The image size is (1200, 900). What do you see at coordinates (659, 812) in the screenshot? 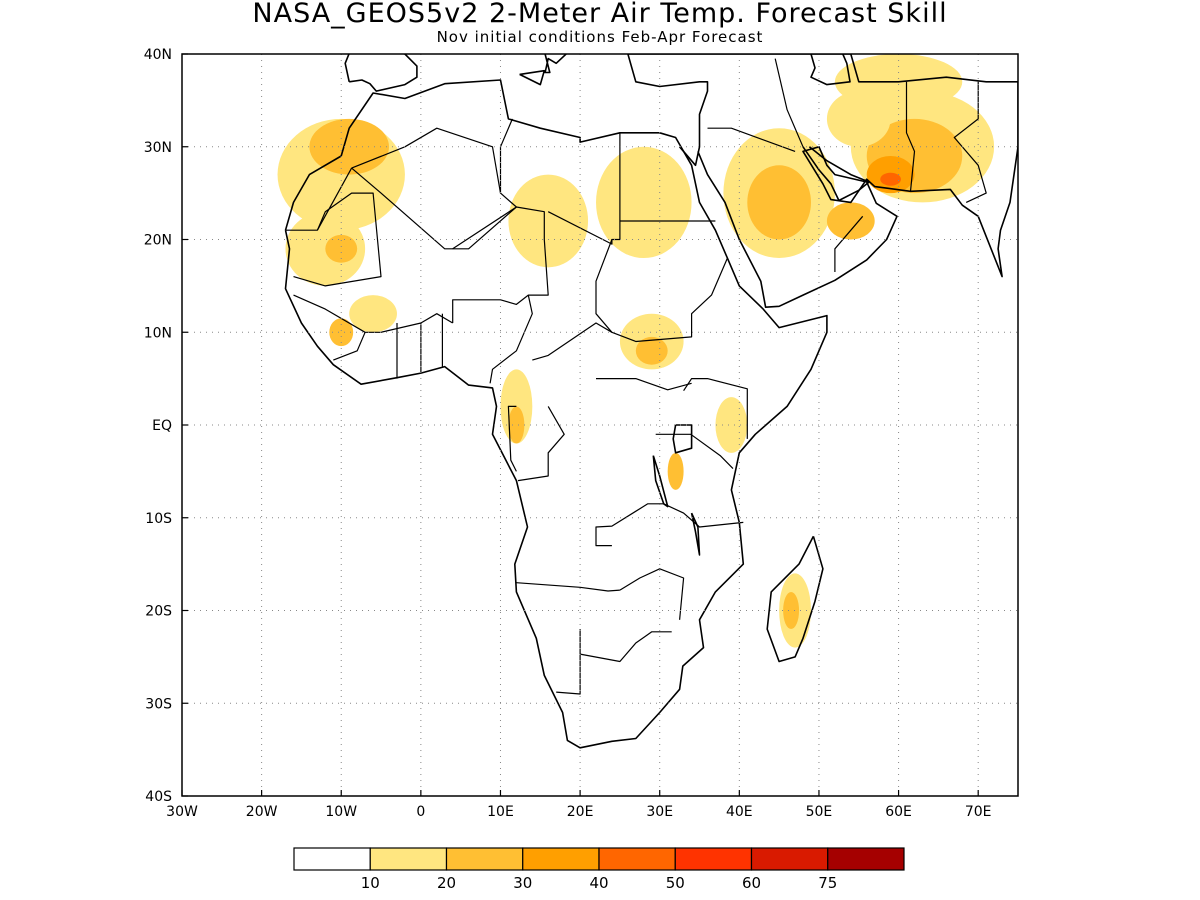
I see `x-tick-label: 30E` at bounding box center [659, 812].